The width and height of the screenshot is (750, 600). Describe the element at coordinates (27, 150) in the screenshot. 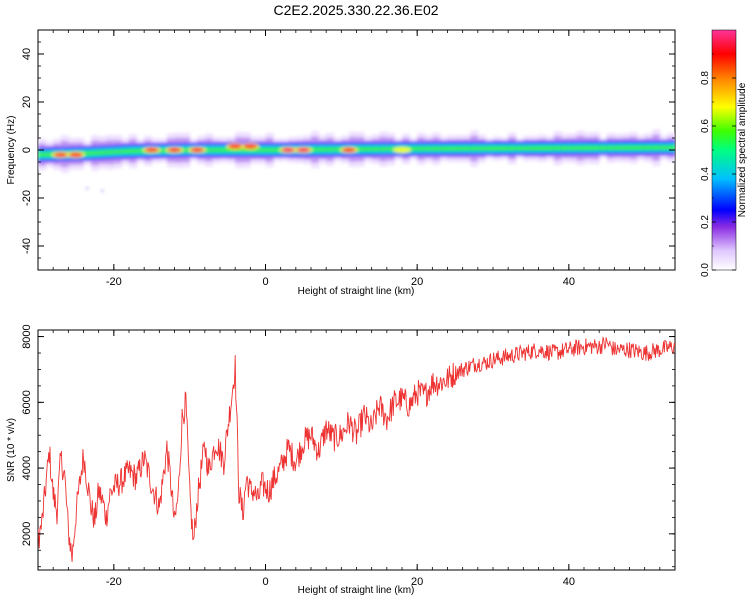

I see `y-tick-label: 0` at that location.